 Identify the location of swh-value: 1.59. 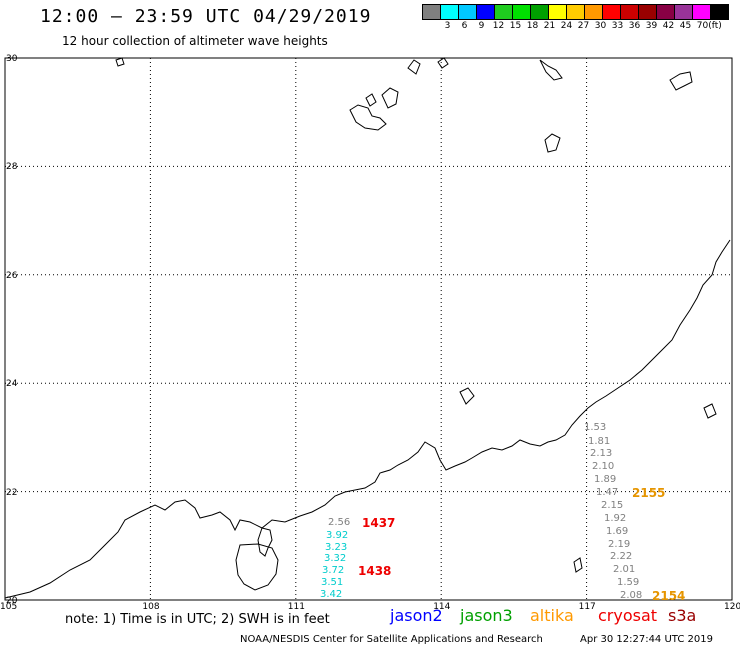
(628, 582).